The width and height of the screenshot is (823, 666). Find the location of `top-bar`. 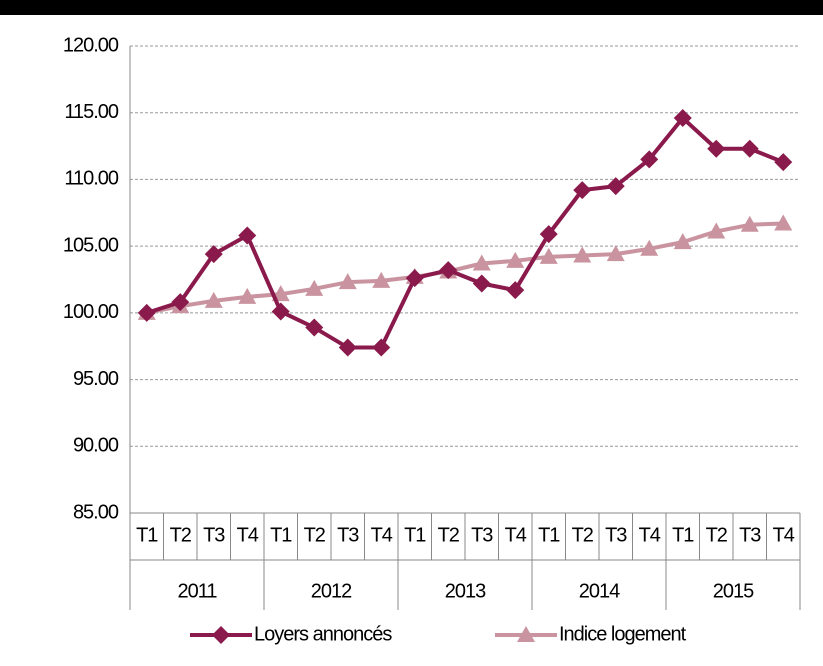

top-bar is located at coordinates (411, 7).